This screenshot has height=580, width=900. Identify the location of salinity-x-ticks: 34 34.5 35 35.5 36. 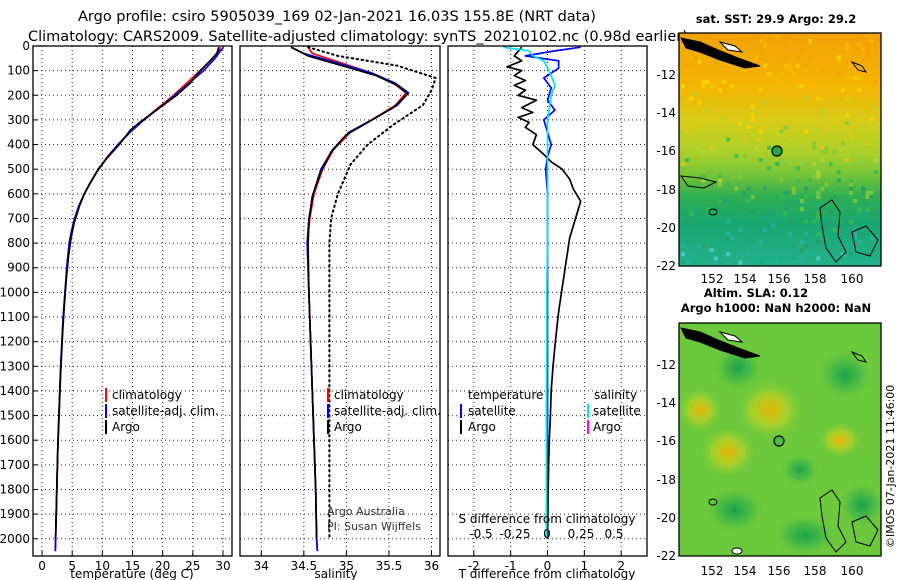
(346, 562).